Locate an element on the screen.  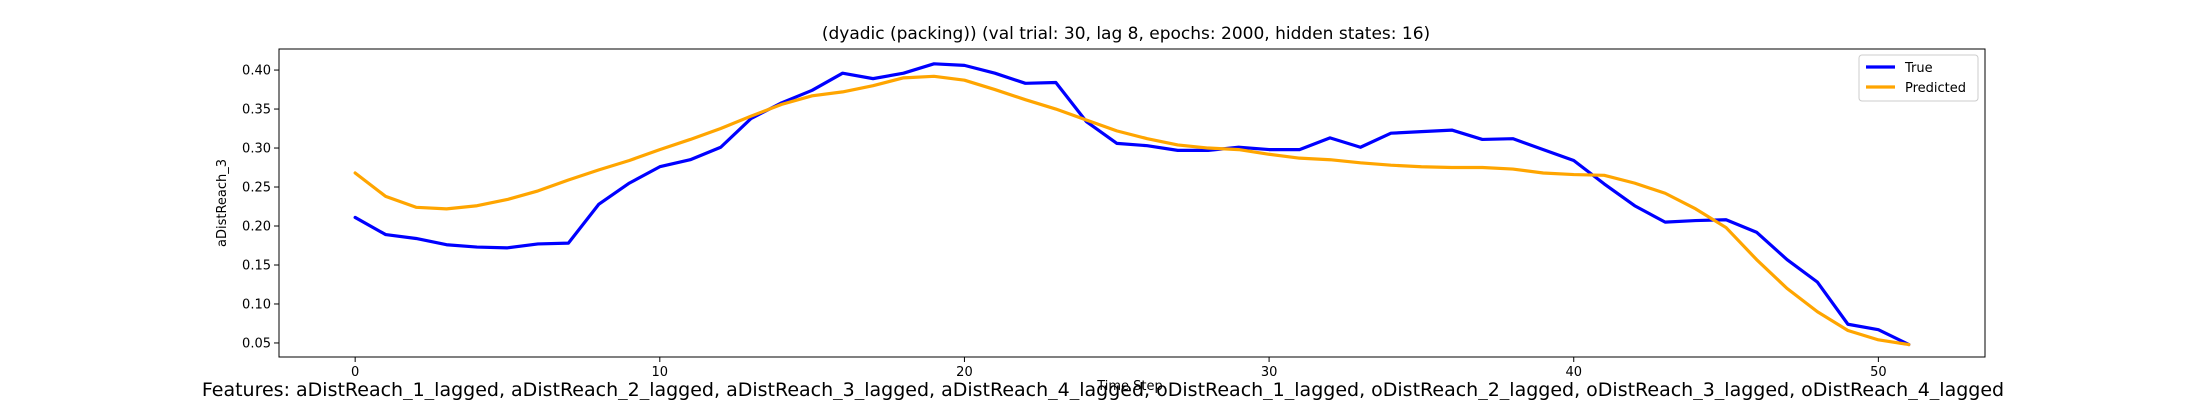
y-tick-label: 0.40 is located at coordinates (256, 71).